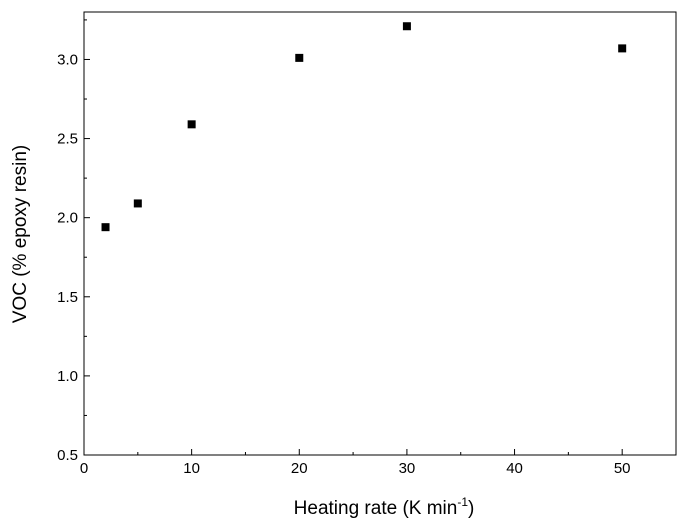 This screenshot has height=522, width=679. What do you see at coordinates (462, 502) in the screenshot?
I see `x-axis-title-superscript: -1` at bounding box center [462, 502].